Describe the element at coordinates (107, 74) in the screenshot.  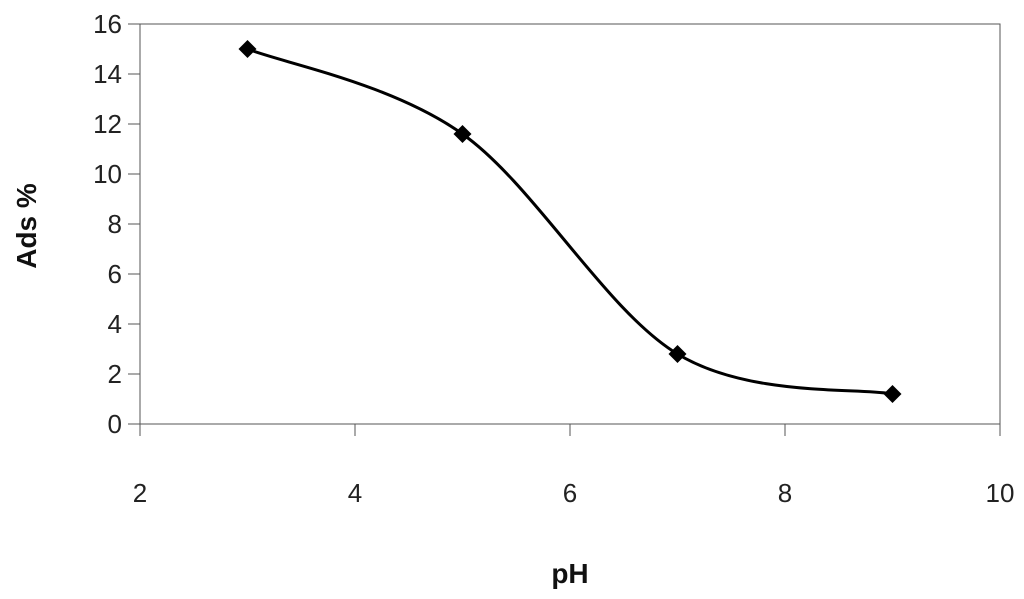
I see `y-tick-label: 14` at that location.